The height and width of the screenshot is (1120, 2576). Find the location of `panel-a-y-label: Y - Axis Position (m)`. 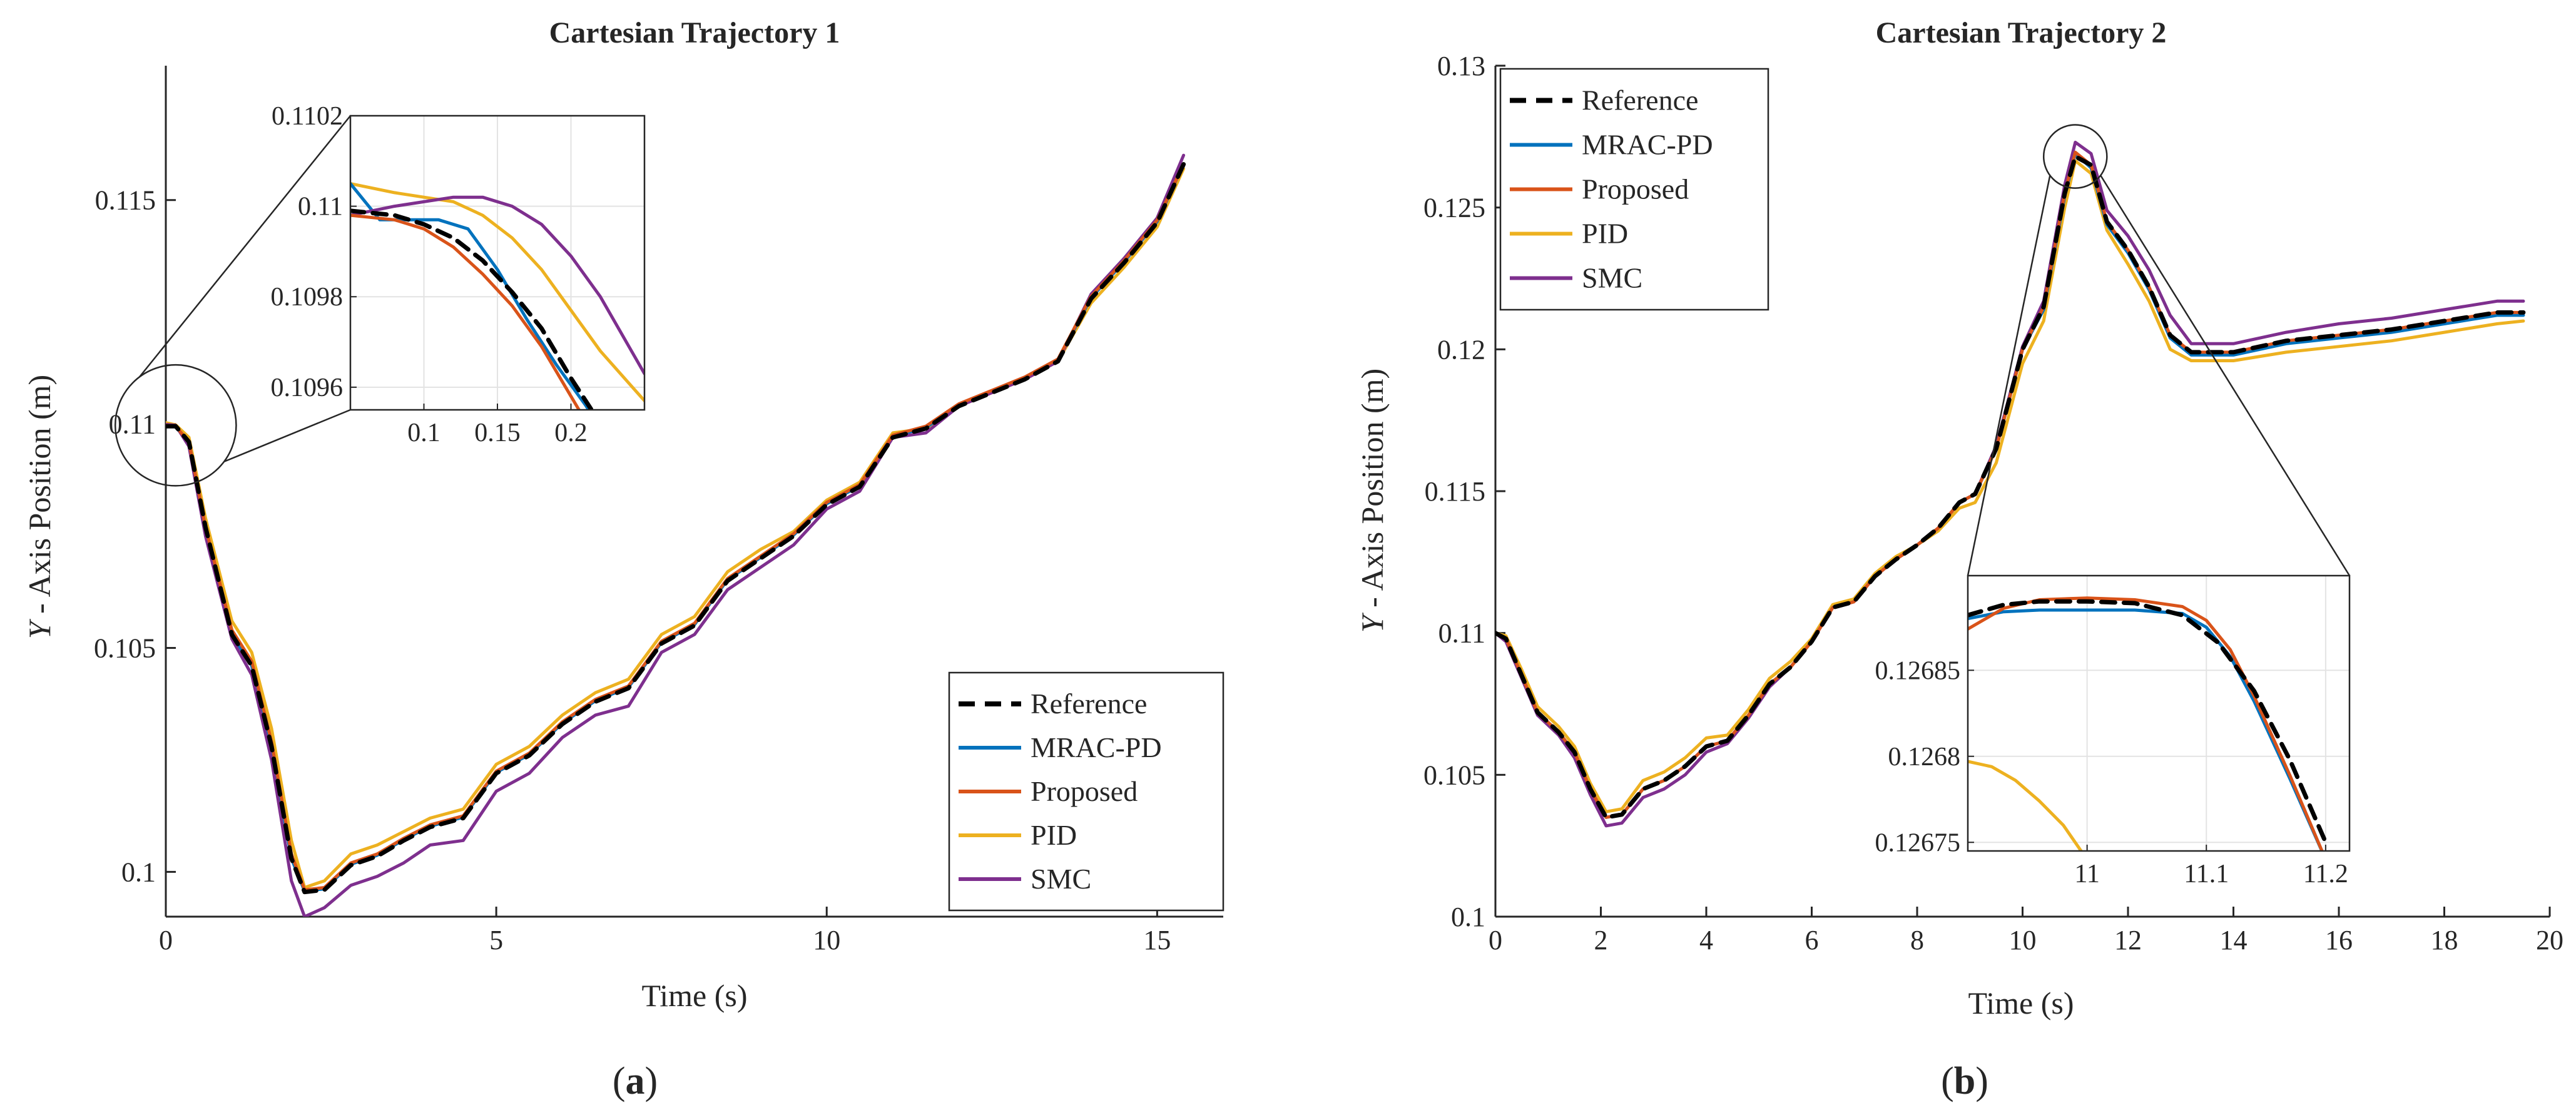

panel-a-y-label: Y - Axis Position (m) is located at coordinates (40, 507).